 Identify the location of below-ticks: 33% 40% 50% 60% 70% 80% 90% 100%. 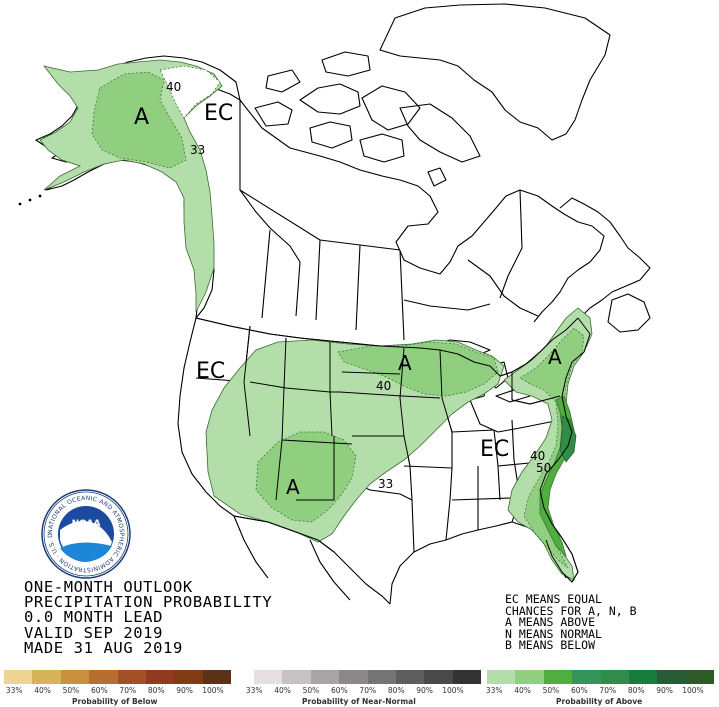
(113, 690).